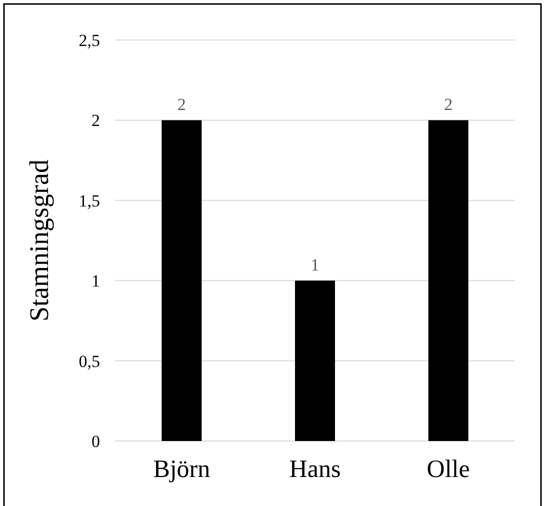  Describe the element at coordinates (315, 265) in the screenshot. I see `data-label: 1` at that location.